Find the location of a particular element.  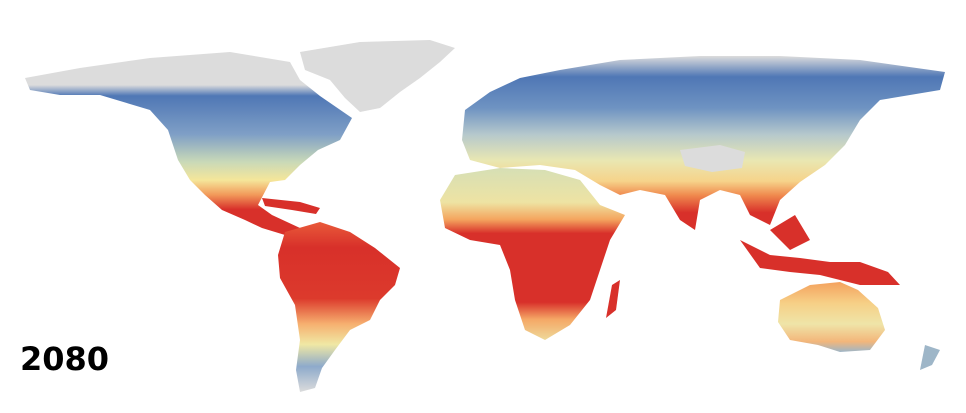

new-zealand is located at coordinates (930, 357).